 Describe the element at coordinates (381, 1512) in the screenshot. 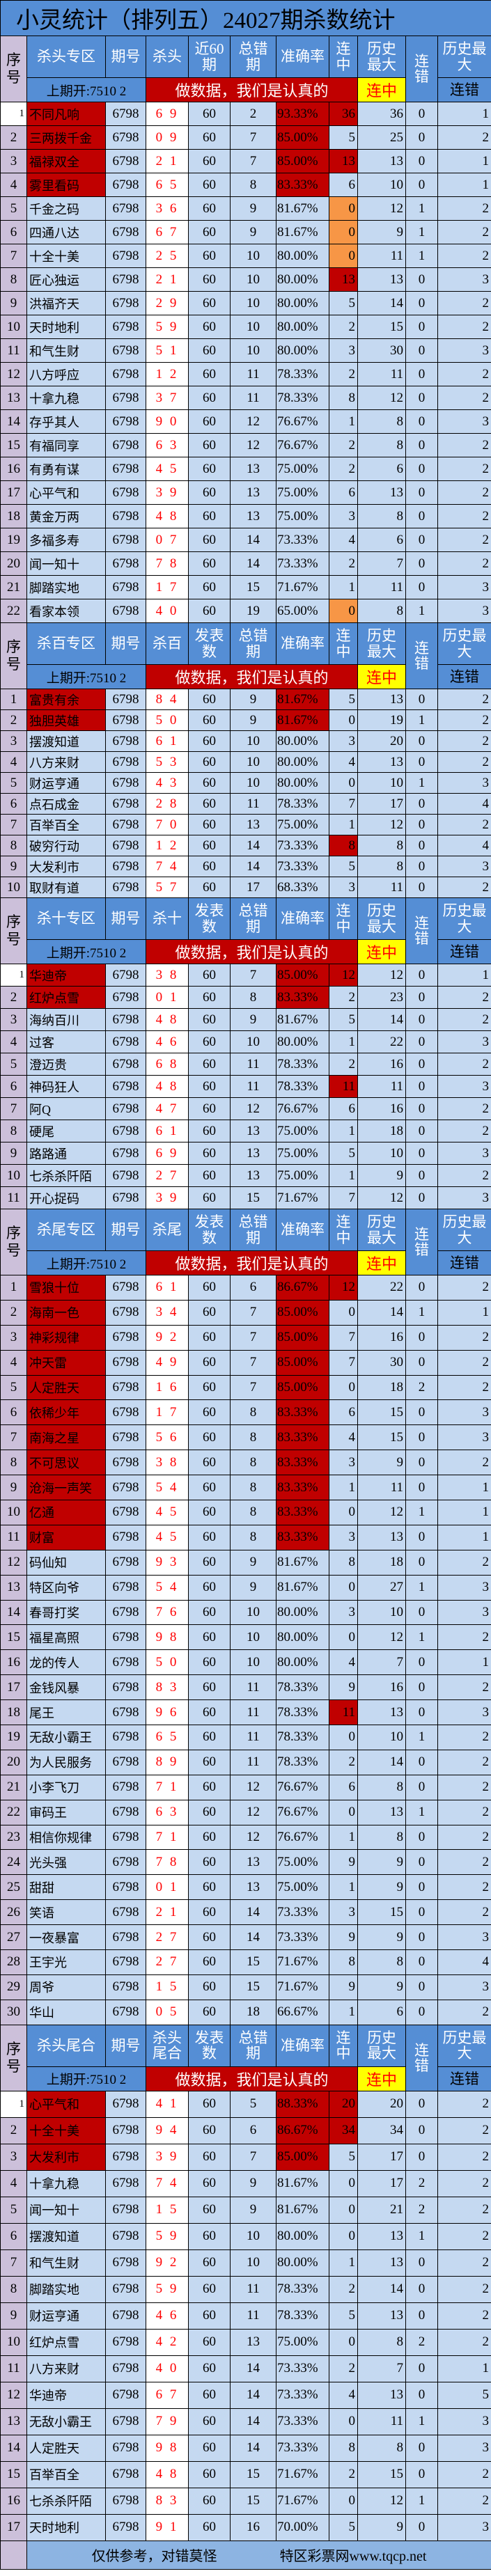

I see `max-streak: 12` at that location.